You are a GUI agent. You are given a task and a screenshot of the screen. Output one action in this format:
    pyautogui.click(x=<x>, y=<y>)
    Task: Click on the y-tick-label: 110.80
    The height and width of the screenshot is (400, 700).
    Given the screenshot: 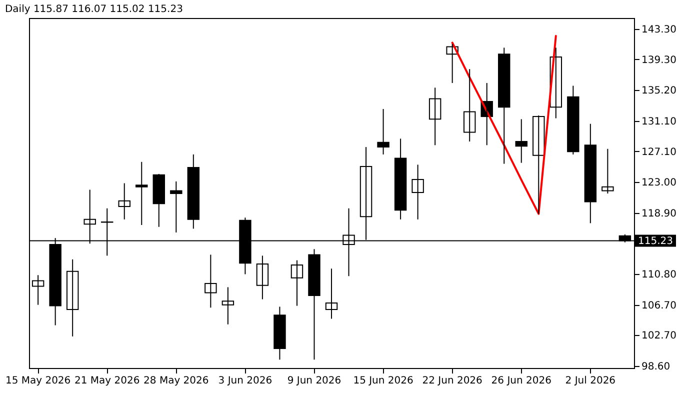 What is the action you would take?
    pyautogui.click(x=659, y=275)
    